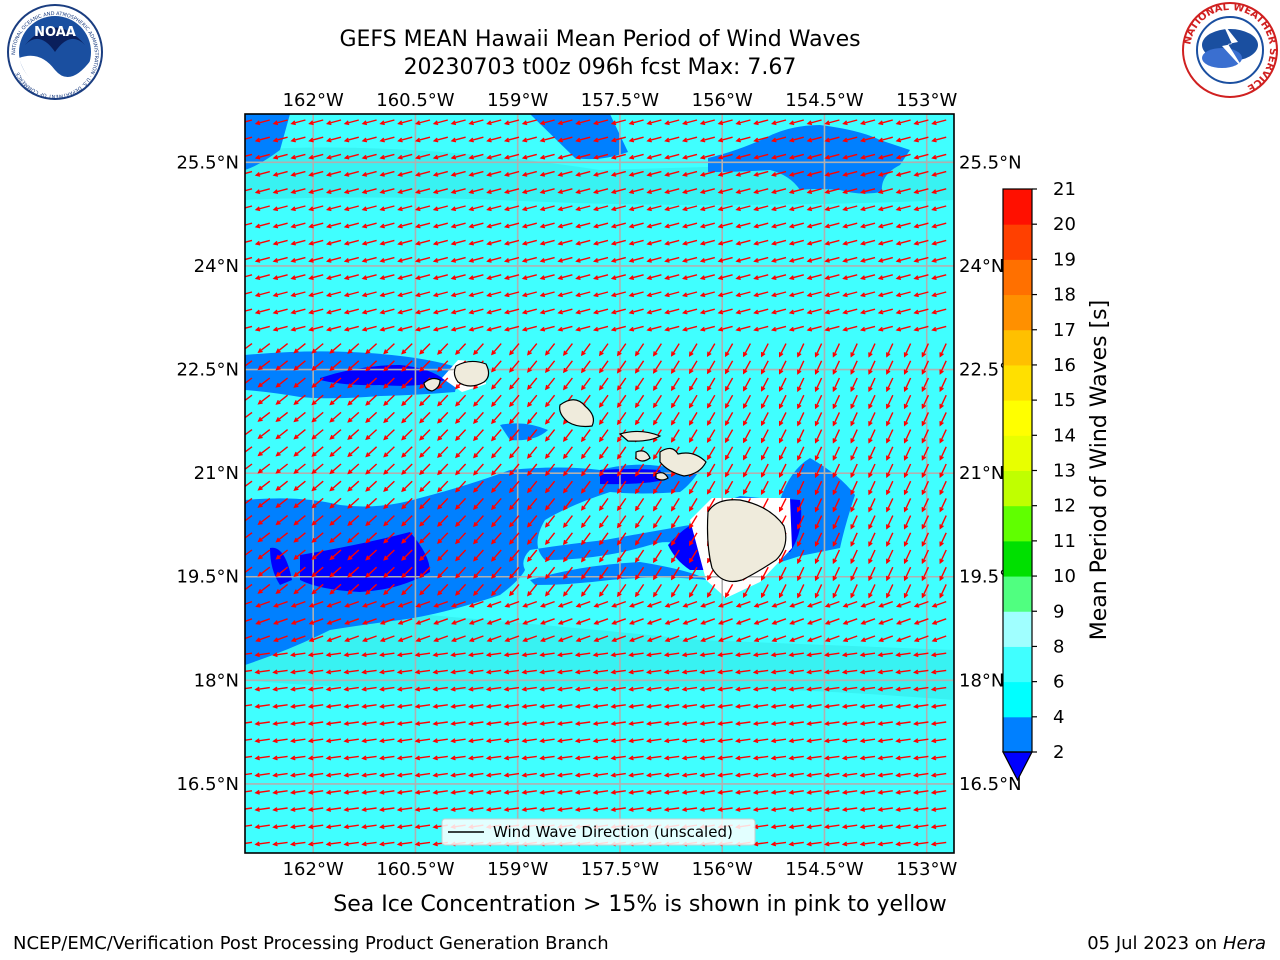 Image resolution: width=1280 pixels, height=960 pixels. I want to click on colorbar-tick-label: 15, so click(1064, 400).